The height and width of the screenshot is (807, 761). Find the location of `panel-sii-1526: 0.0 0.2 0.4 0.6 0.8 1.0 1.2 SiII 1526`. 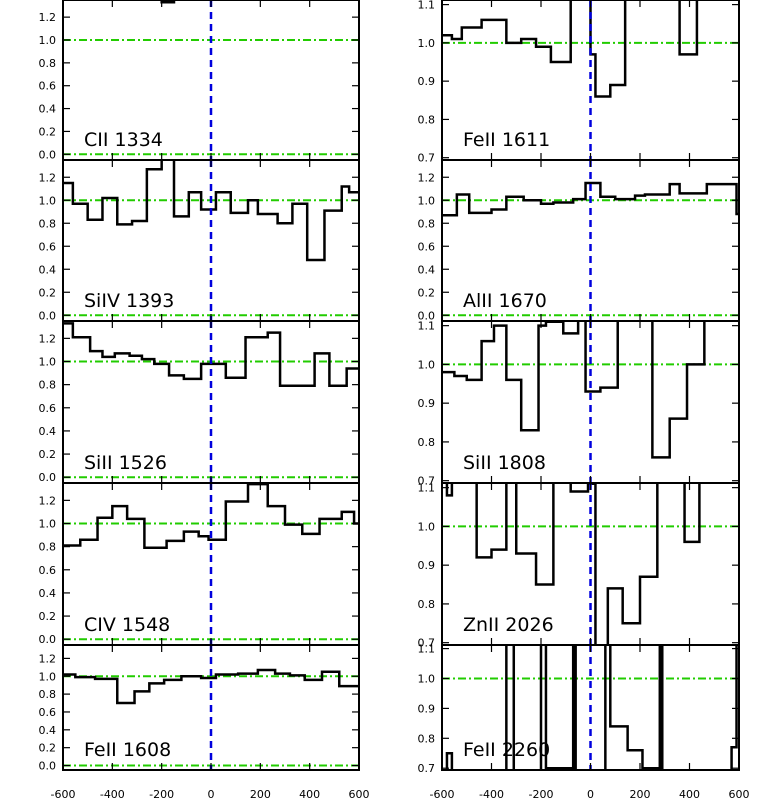

panel-sii-1526: 0.0 0.2 0.4 0.6 0.8 1.0 1.2 SiII 1526 is located at coordinates (199, 402).